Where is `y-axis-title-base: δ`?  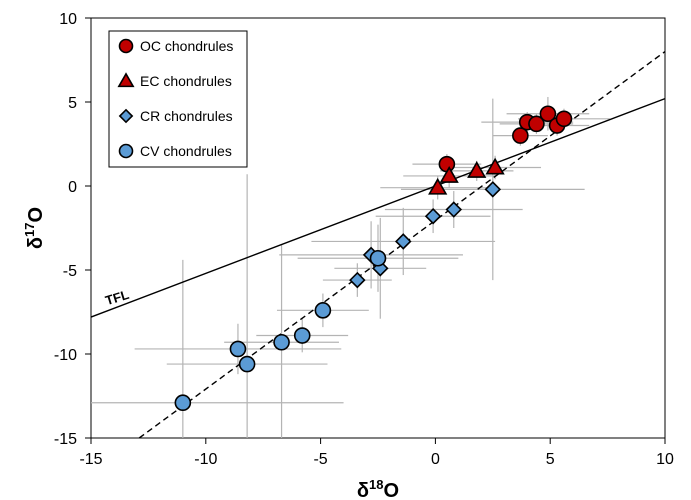
y-axis-title-base: δ is located at coordinates (36, 243).